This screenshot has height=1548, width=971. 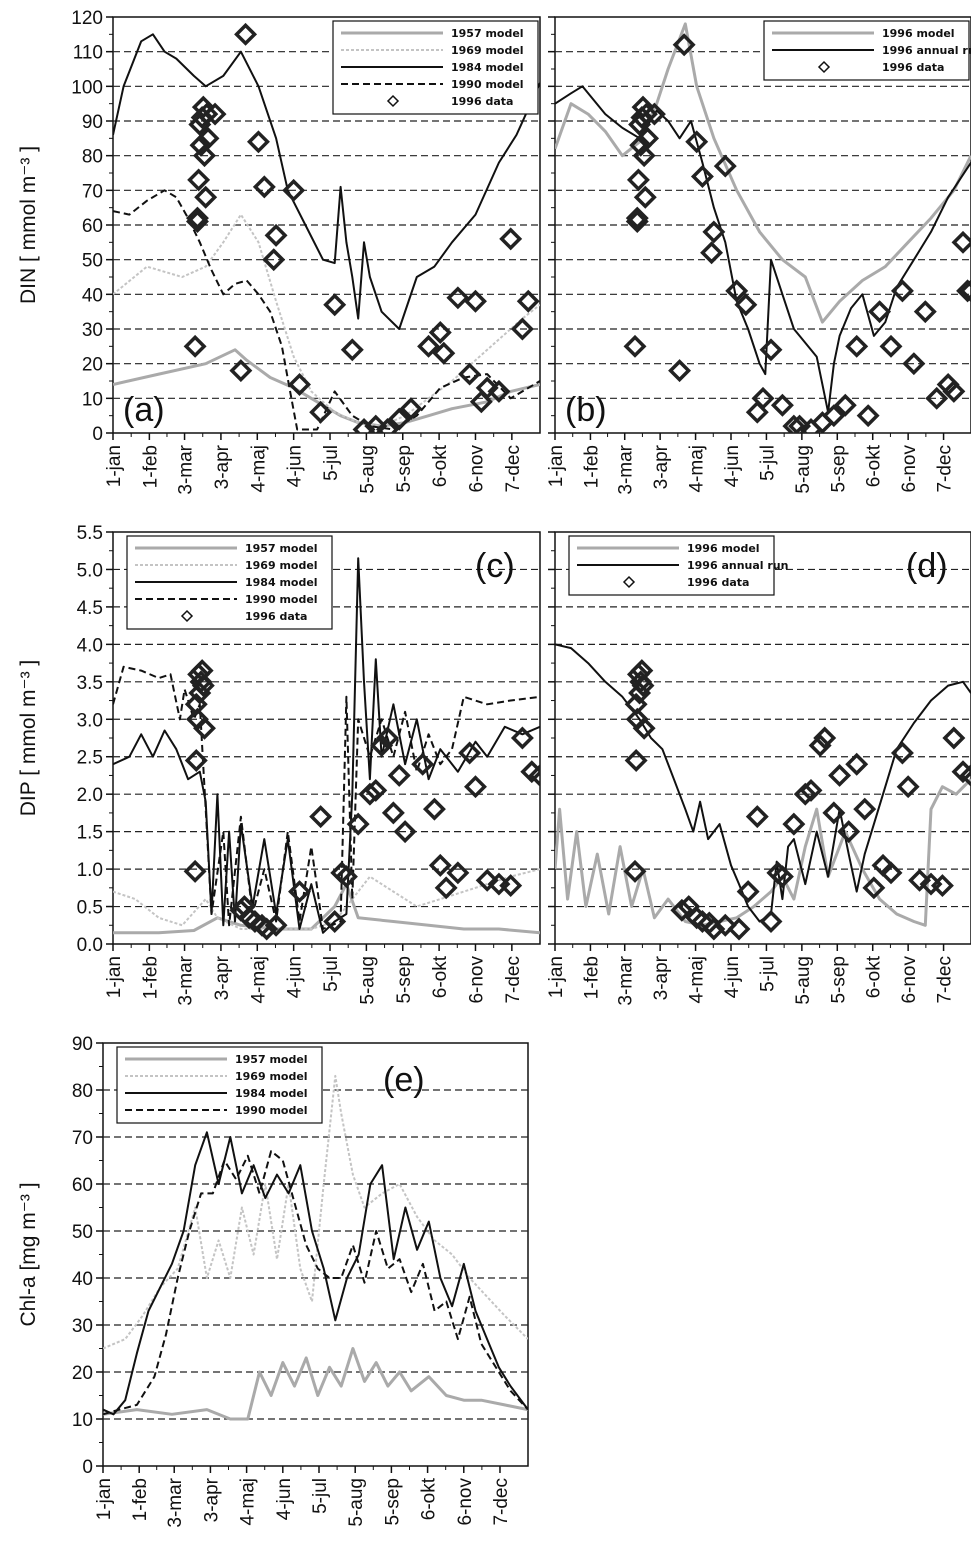 What do you see at coordinates (82, 1185) in the screenshot?
I see `y-tick-label: 60` at bounding box center [82, 1185].